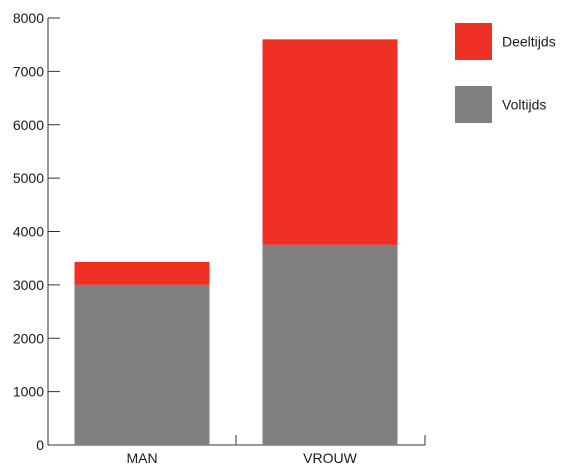 The width and height of the screenshot is (563, 465). I want to click on y-tick-label: 7000, so click(28, 71).